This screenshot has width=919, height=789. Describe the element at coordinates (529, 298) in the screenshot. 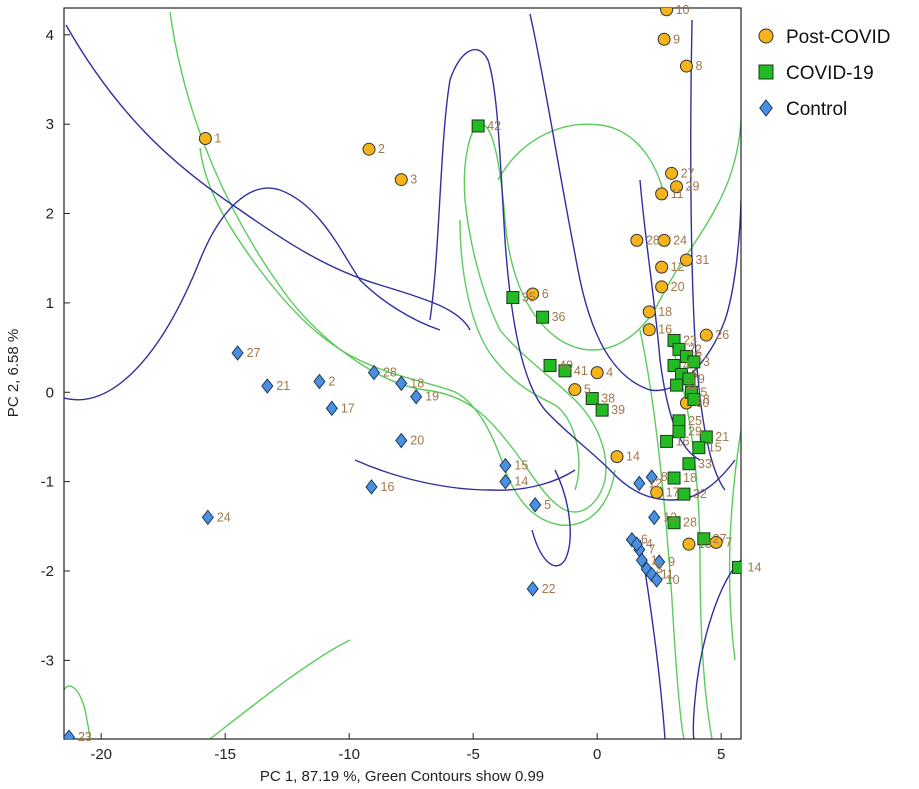

I see `point-label: 35` at that location.